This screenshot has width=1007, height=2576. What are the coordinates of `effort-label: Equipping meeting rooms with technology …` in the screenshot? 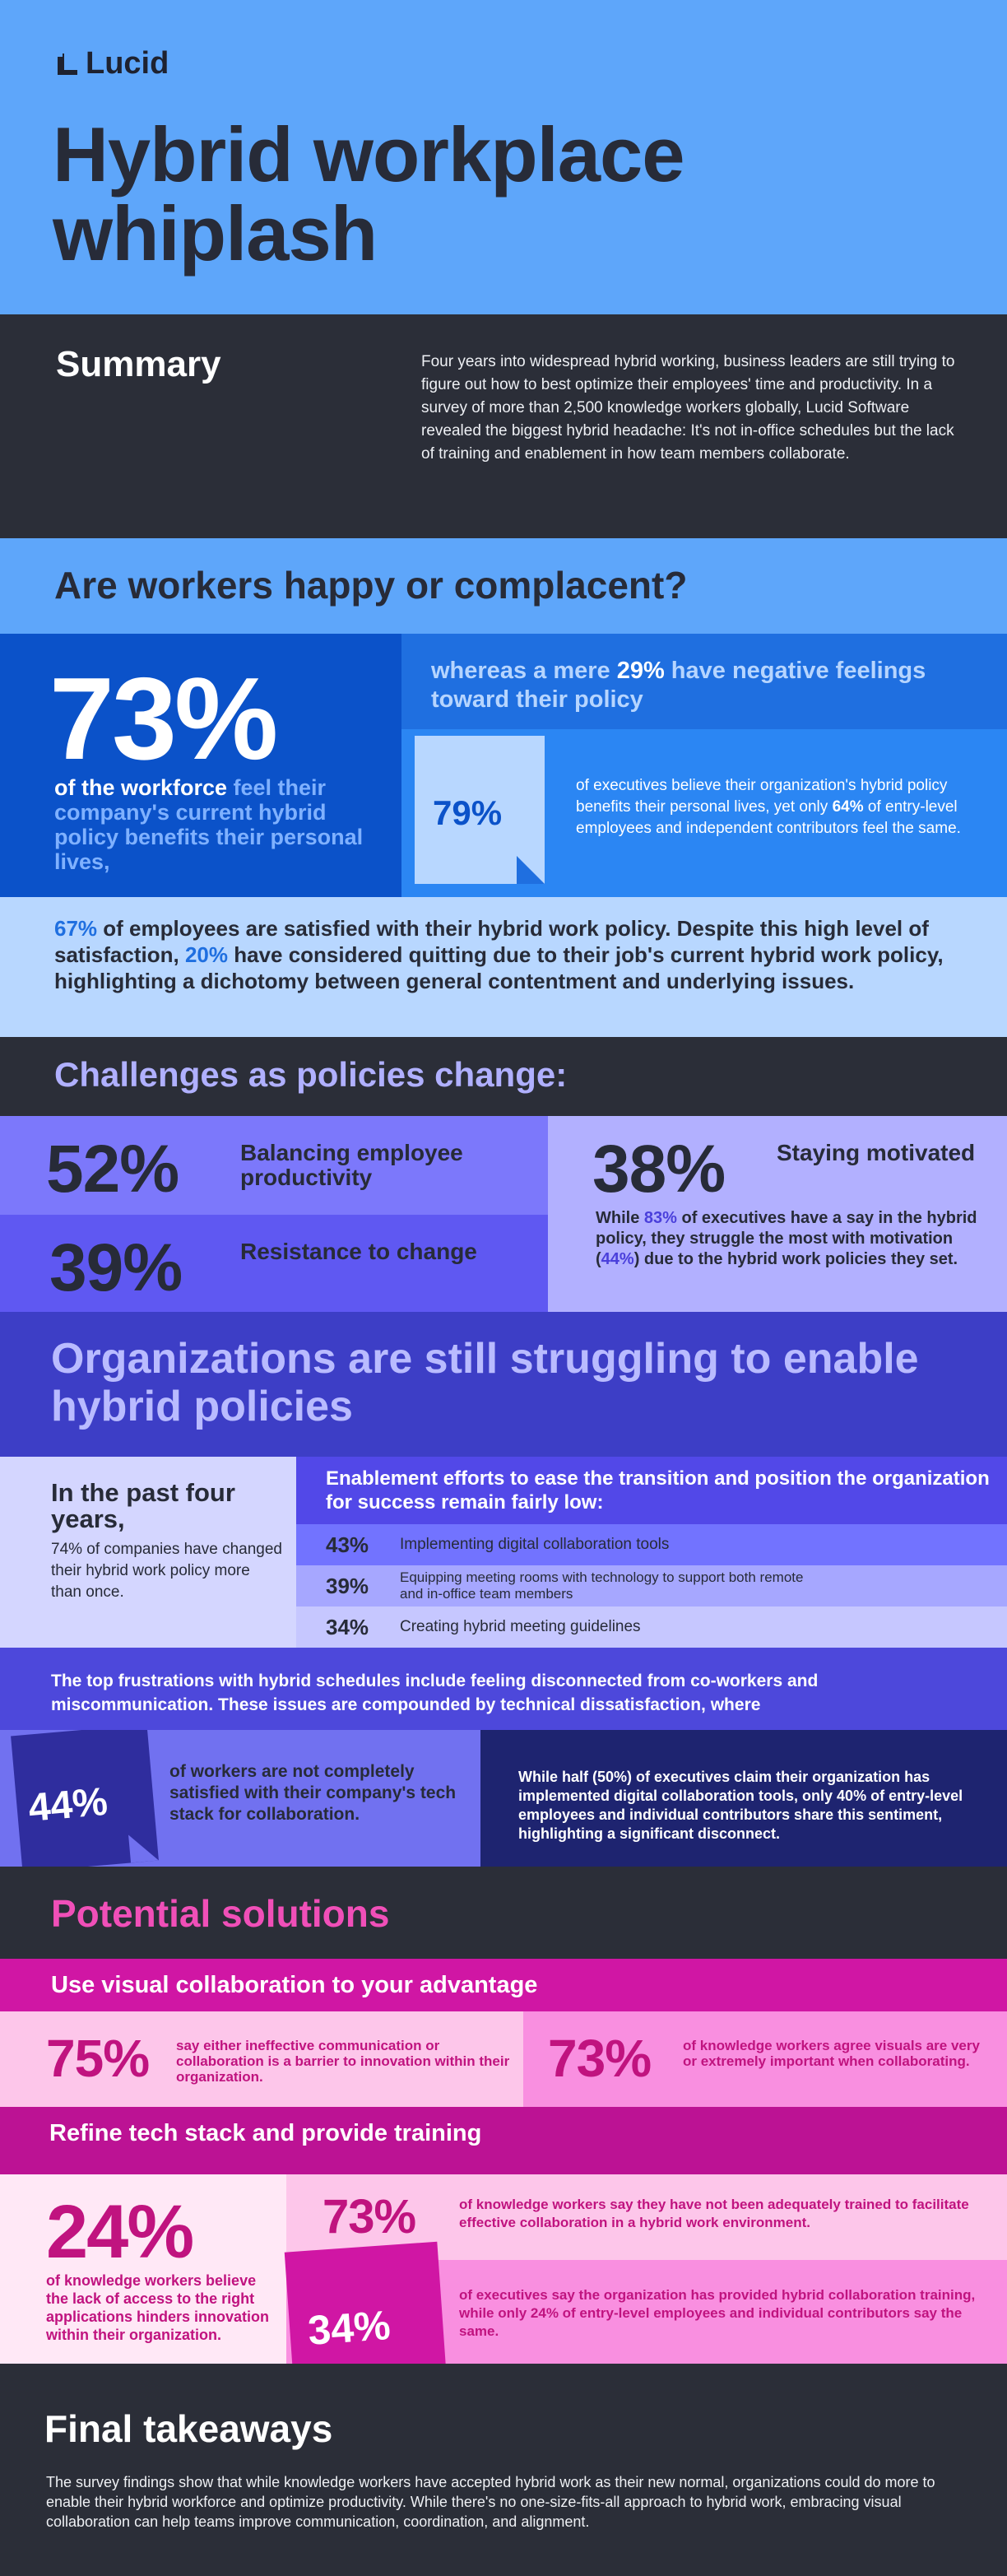 It's located at (602, 1585).